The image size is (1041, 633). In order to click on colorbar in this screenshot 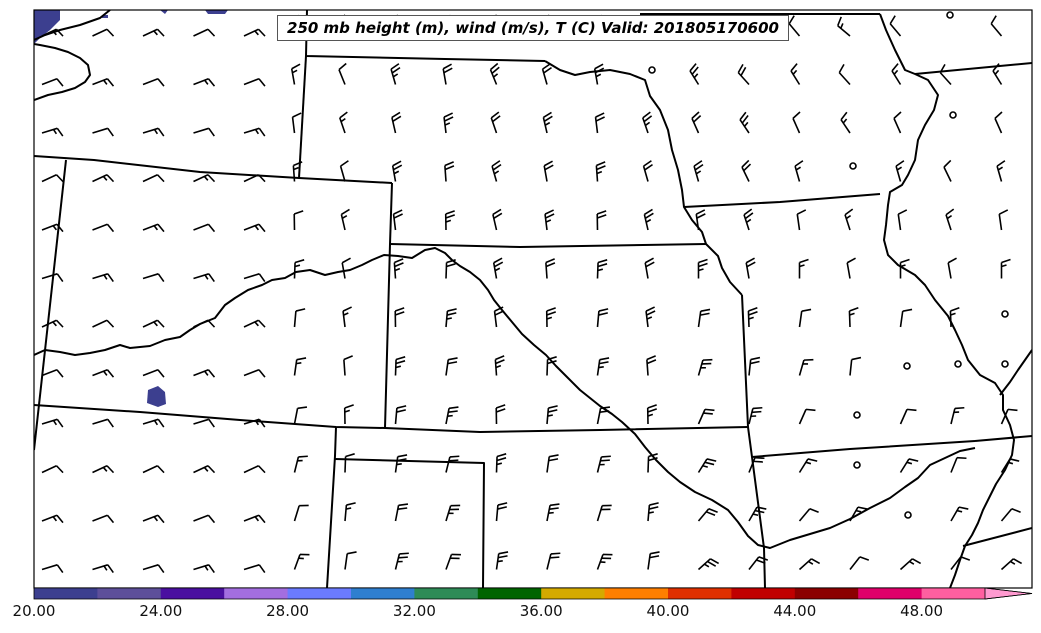, I will do `click(533, 593)`.